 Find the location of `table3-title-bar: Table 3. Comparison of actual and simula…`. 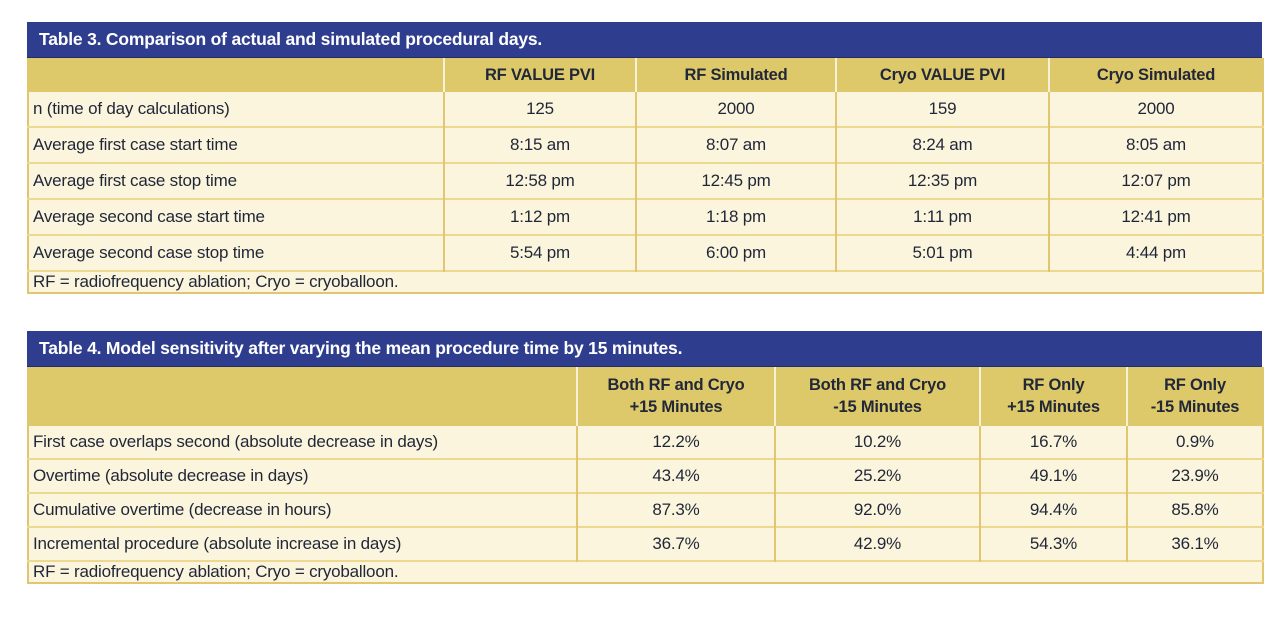

table3-title-bar: Table 3. Comparison of actual and simula… is located at coordinates (644, 40).